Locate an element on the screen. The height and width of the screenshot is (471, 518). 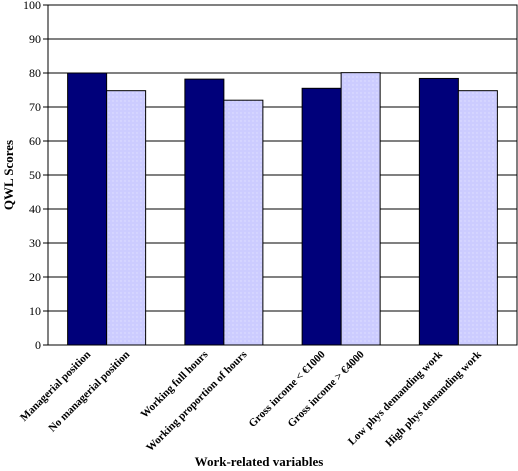
y-tick-label: 70 is located at coordinates (35, 107).